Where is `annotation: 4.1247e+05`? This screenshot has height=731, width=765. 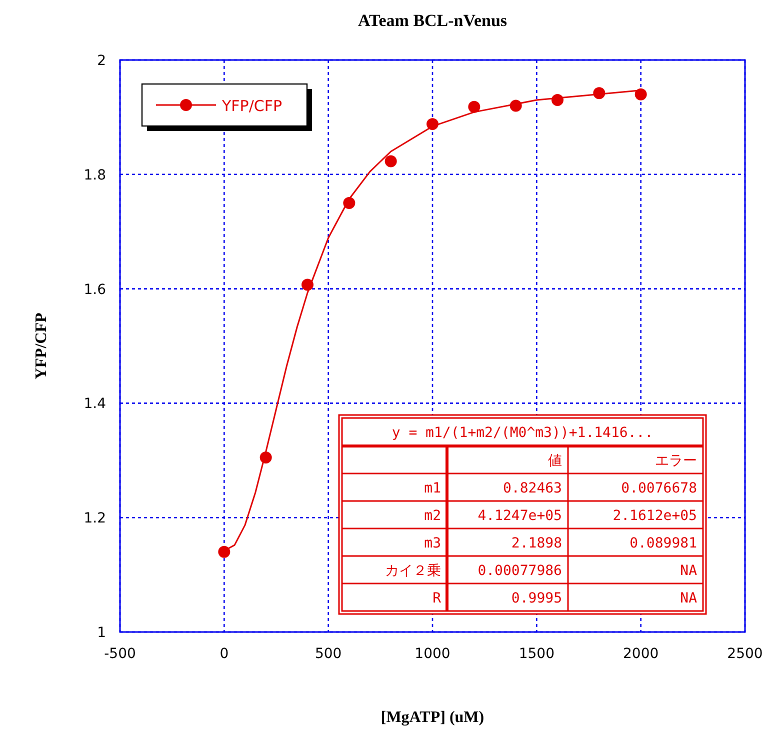 annotation: 4.1247e+05 is located at coordinates (520, 516).